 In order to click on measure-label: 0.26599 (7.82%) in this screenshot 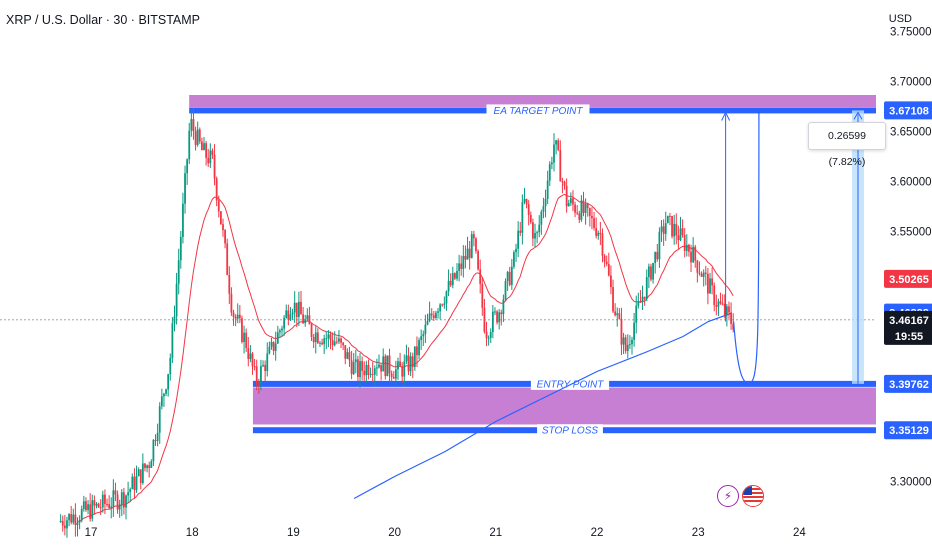, I will do `click(847, 145)`.